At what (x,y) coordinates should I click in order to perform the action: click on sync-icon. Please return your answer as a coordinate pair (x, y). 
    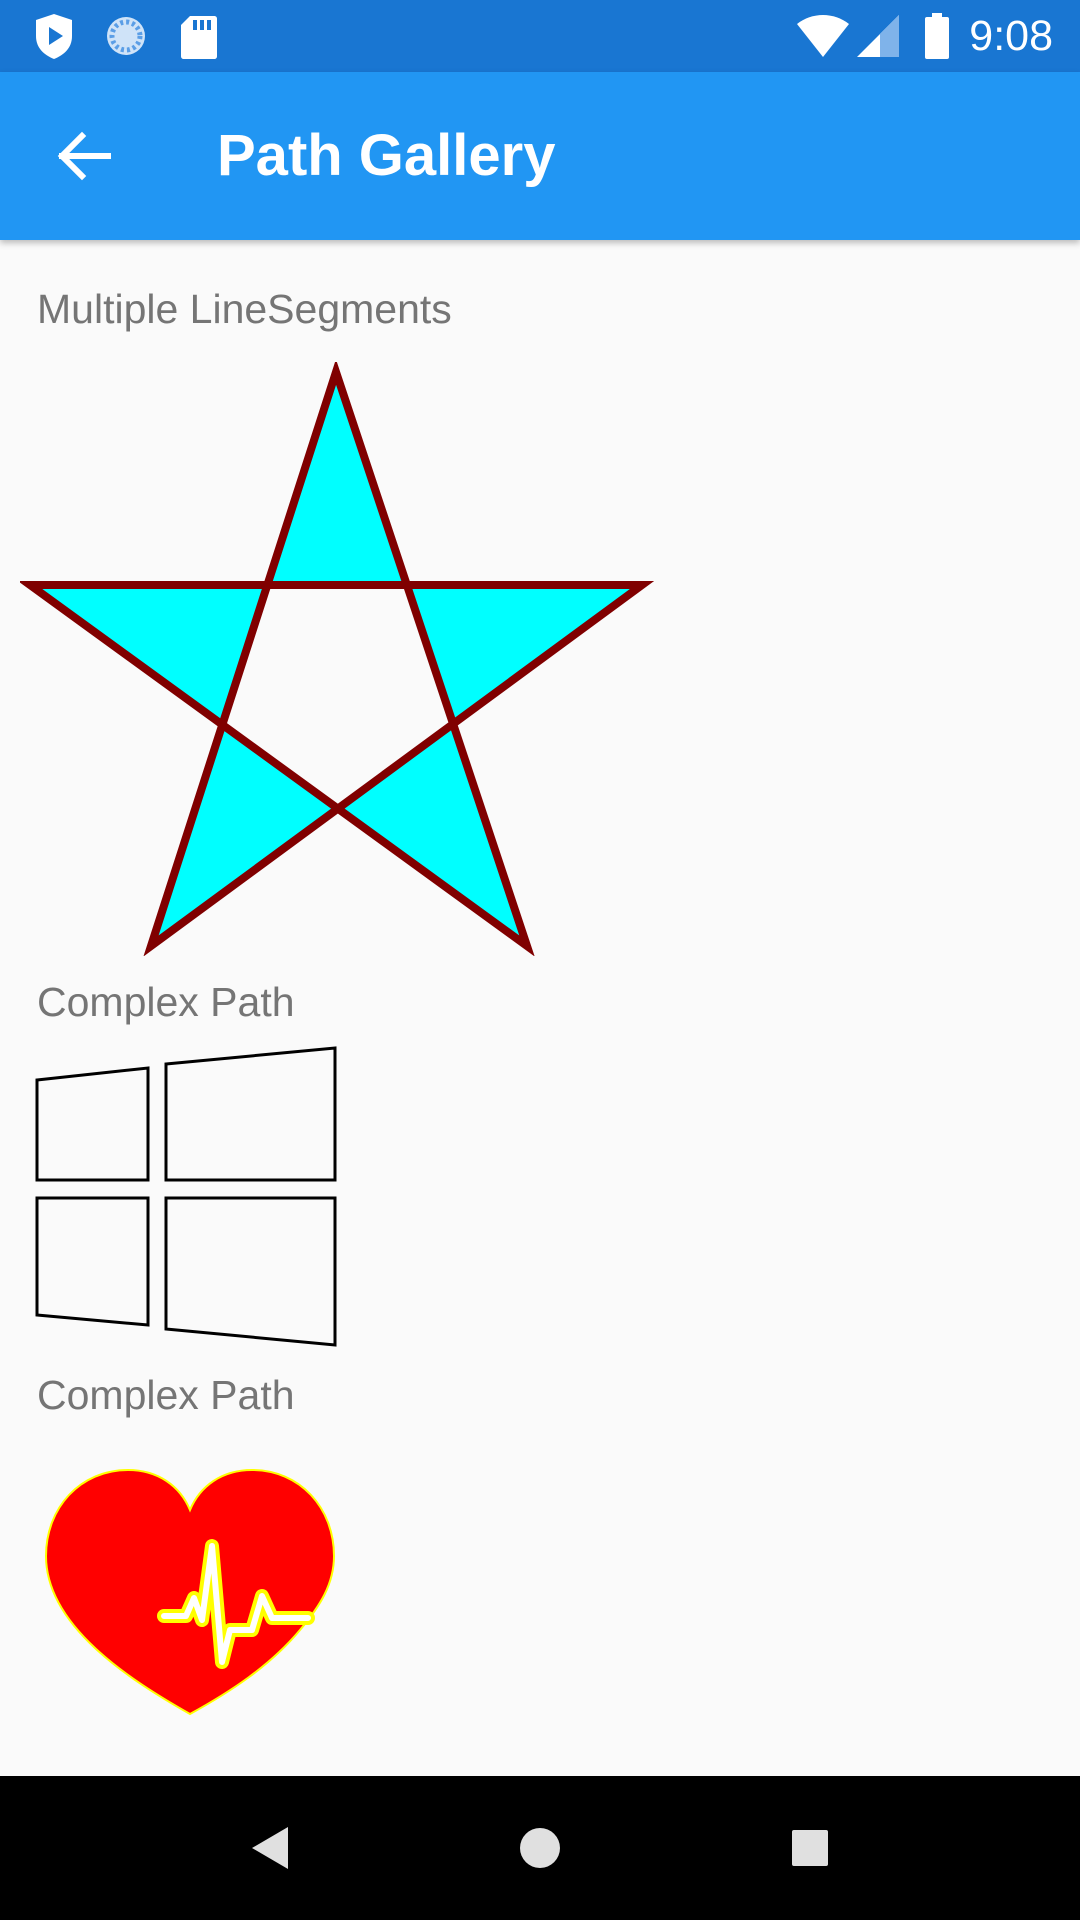
    Looking at the image, I should click on (126, 36).